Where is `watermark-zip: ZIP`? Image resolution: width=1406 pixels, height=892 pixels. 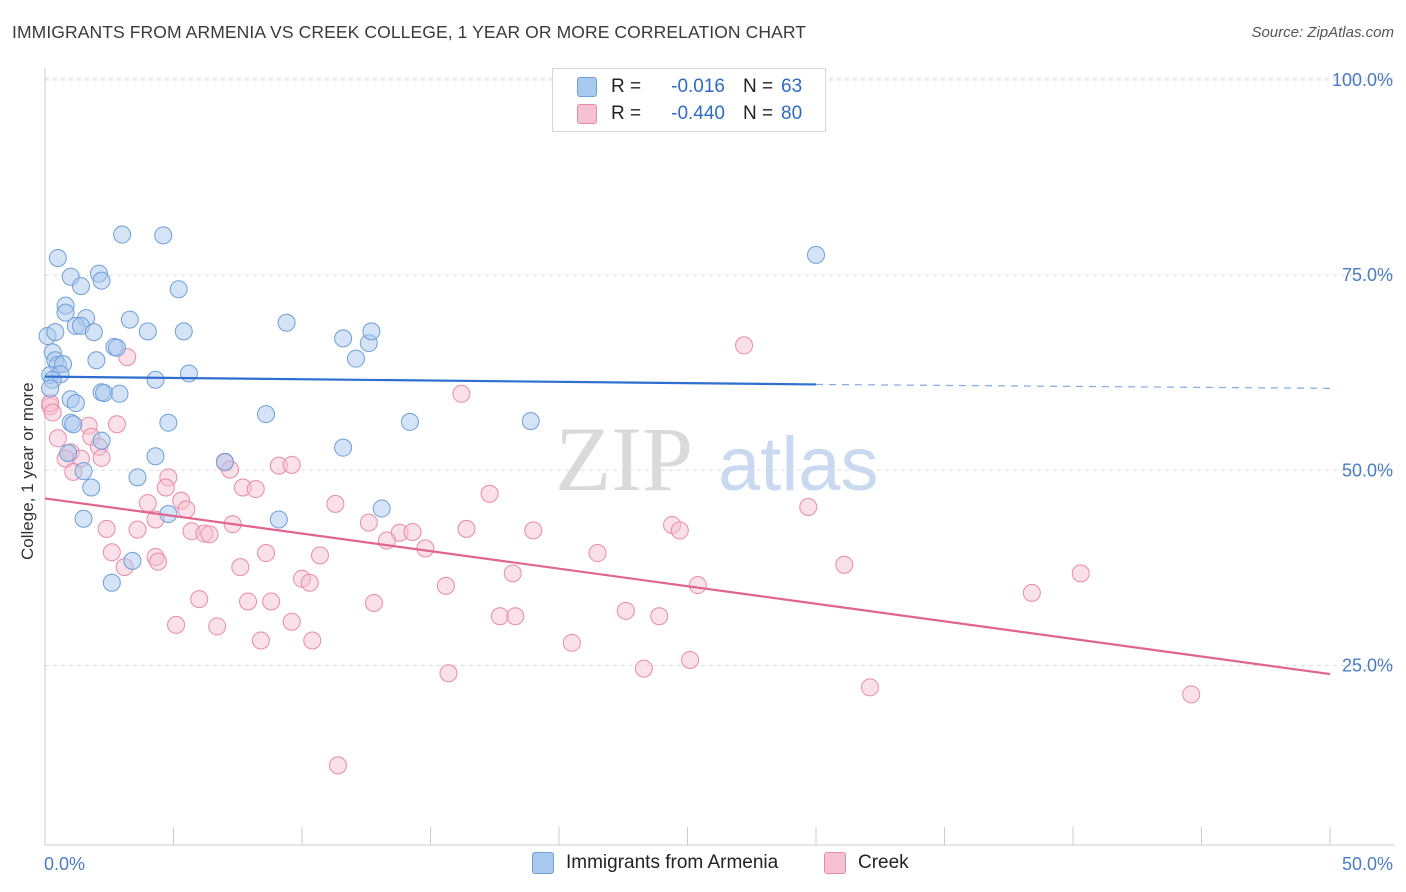
watermark-zip: ZIP is located at coordinates (624, 459).